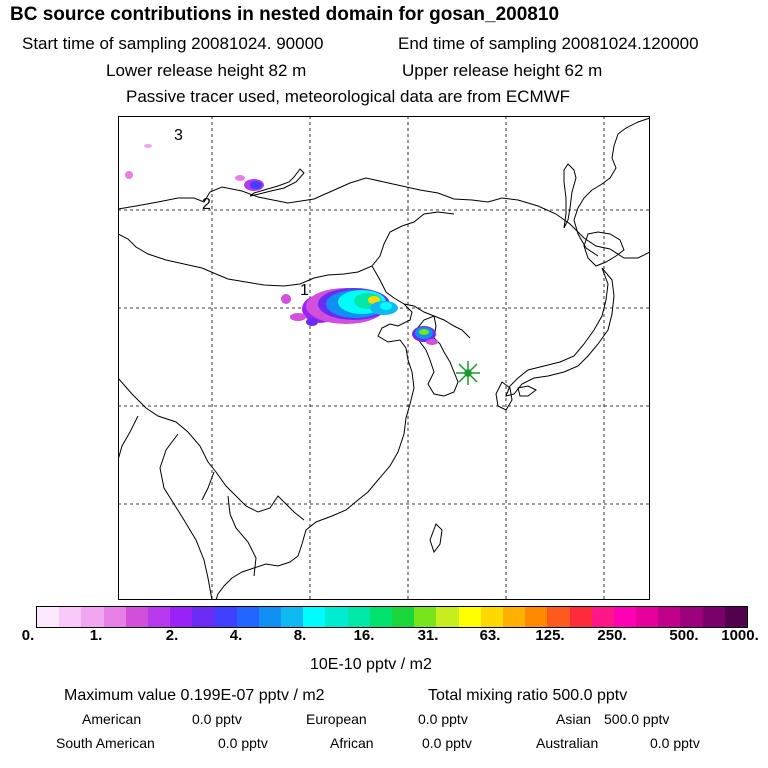 The width and height of the screenshot is (768, 768). Describe the element at coordinates (243, 743) in the screenshot. I see `south-american-value: 0.0 pptv` at that location.